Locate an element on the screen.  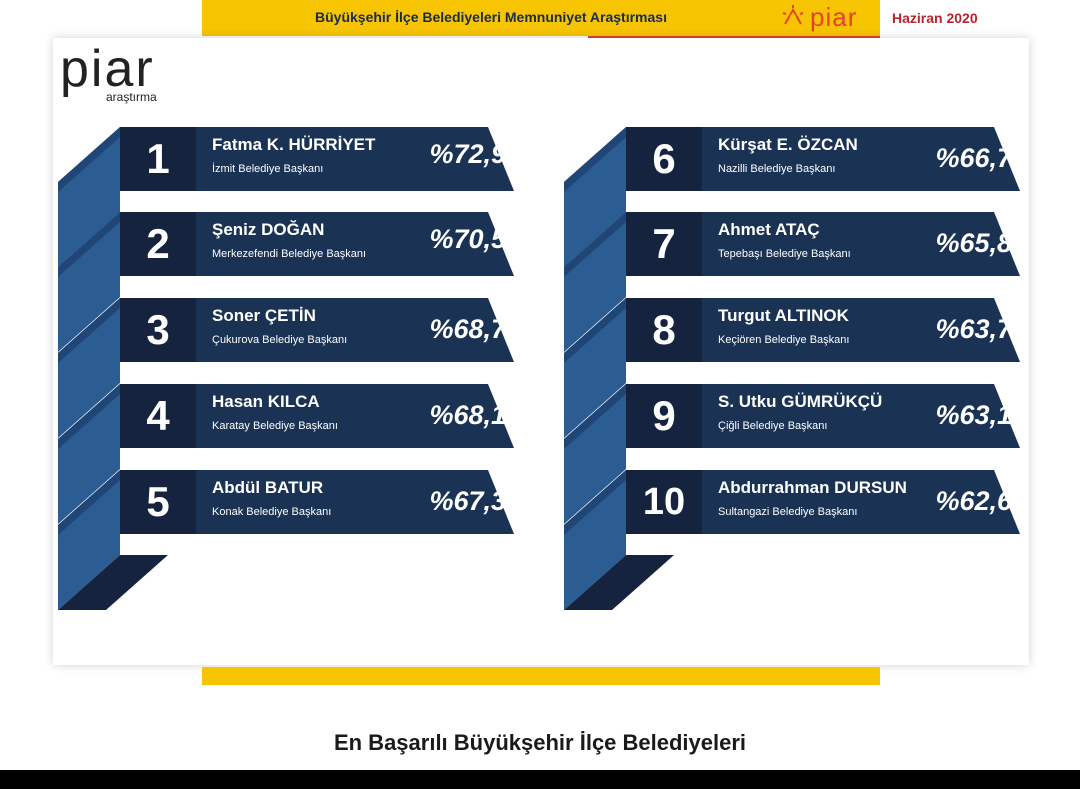
mayor-title: Çiğli Belediye Başkanı is located at coordinates (773, 426).